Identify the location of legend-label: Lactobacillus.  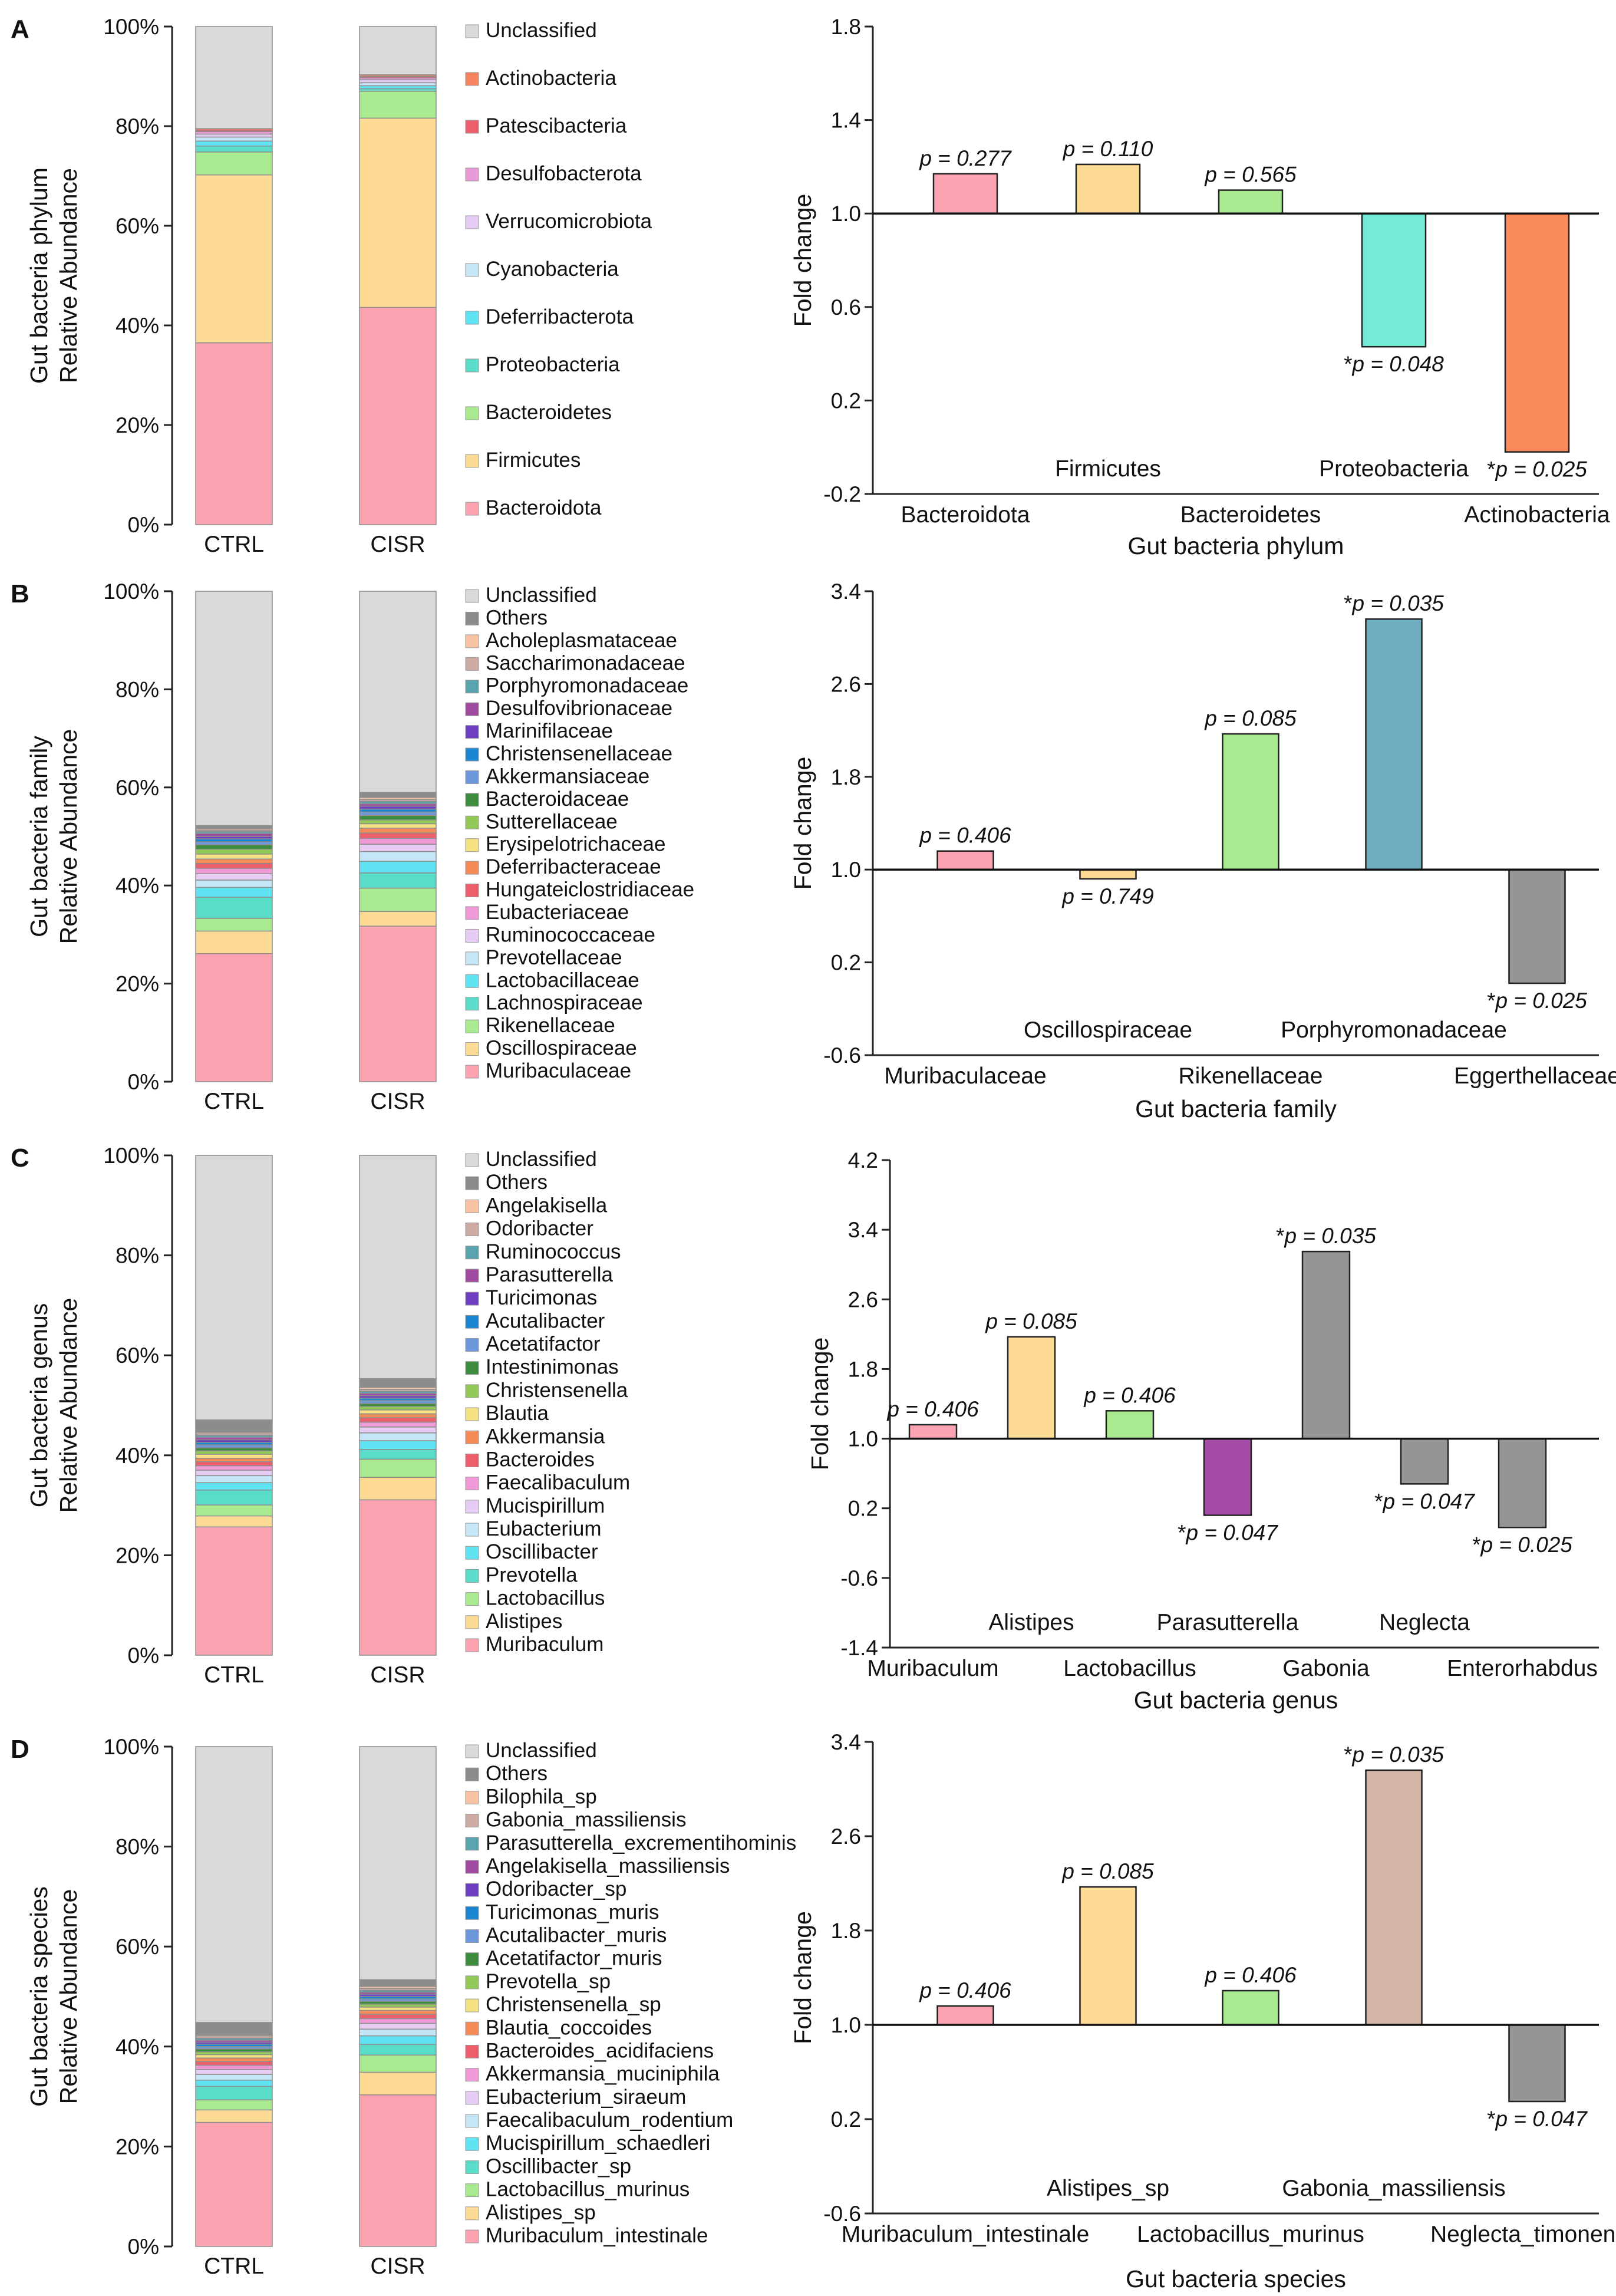
(545, 1598).